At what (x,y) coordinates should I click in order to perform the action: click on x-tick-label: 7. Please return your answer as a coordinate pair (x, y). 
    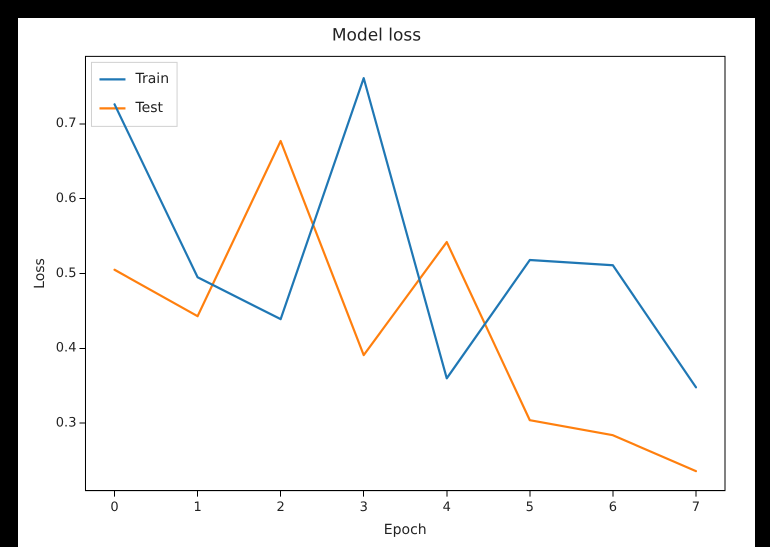
    Looking at the image, I should click on (696, 507).